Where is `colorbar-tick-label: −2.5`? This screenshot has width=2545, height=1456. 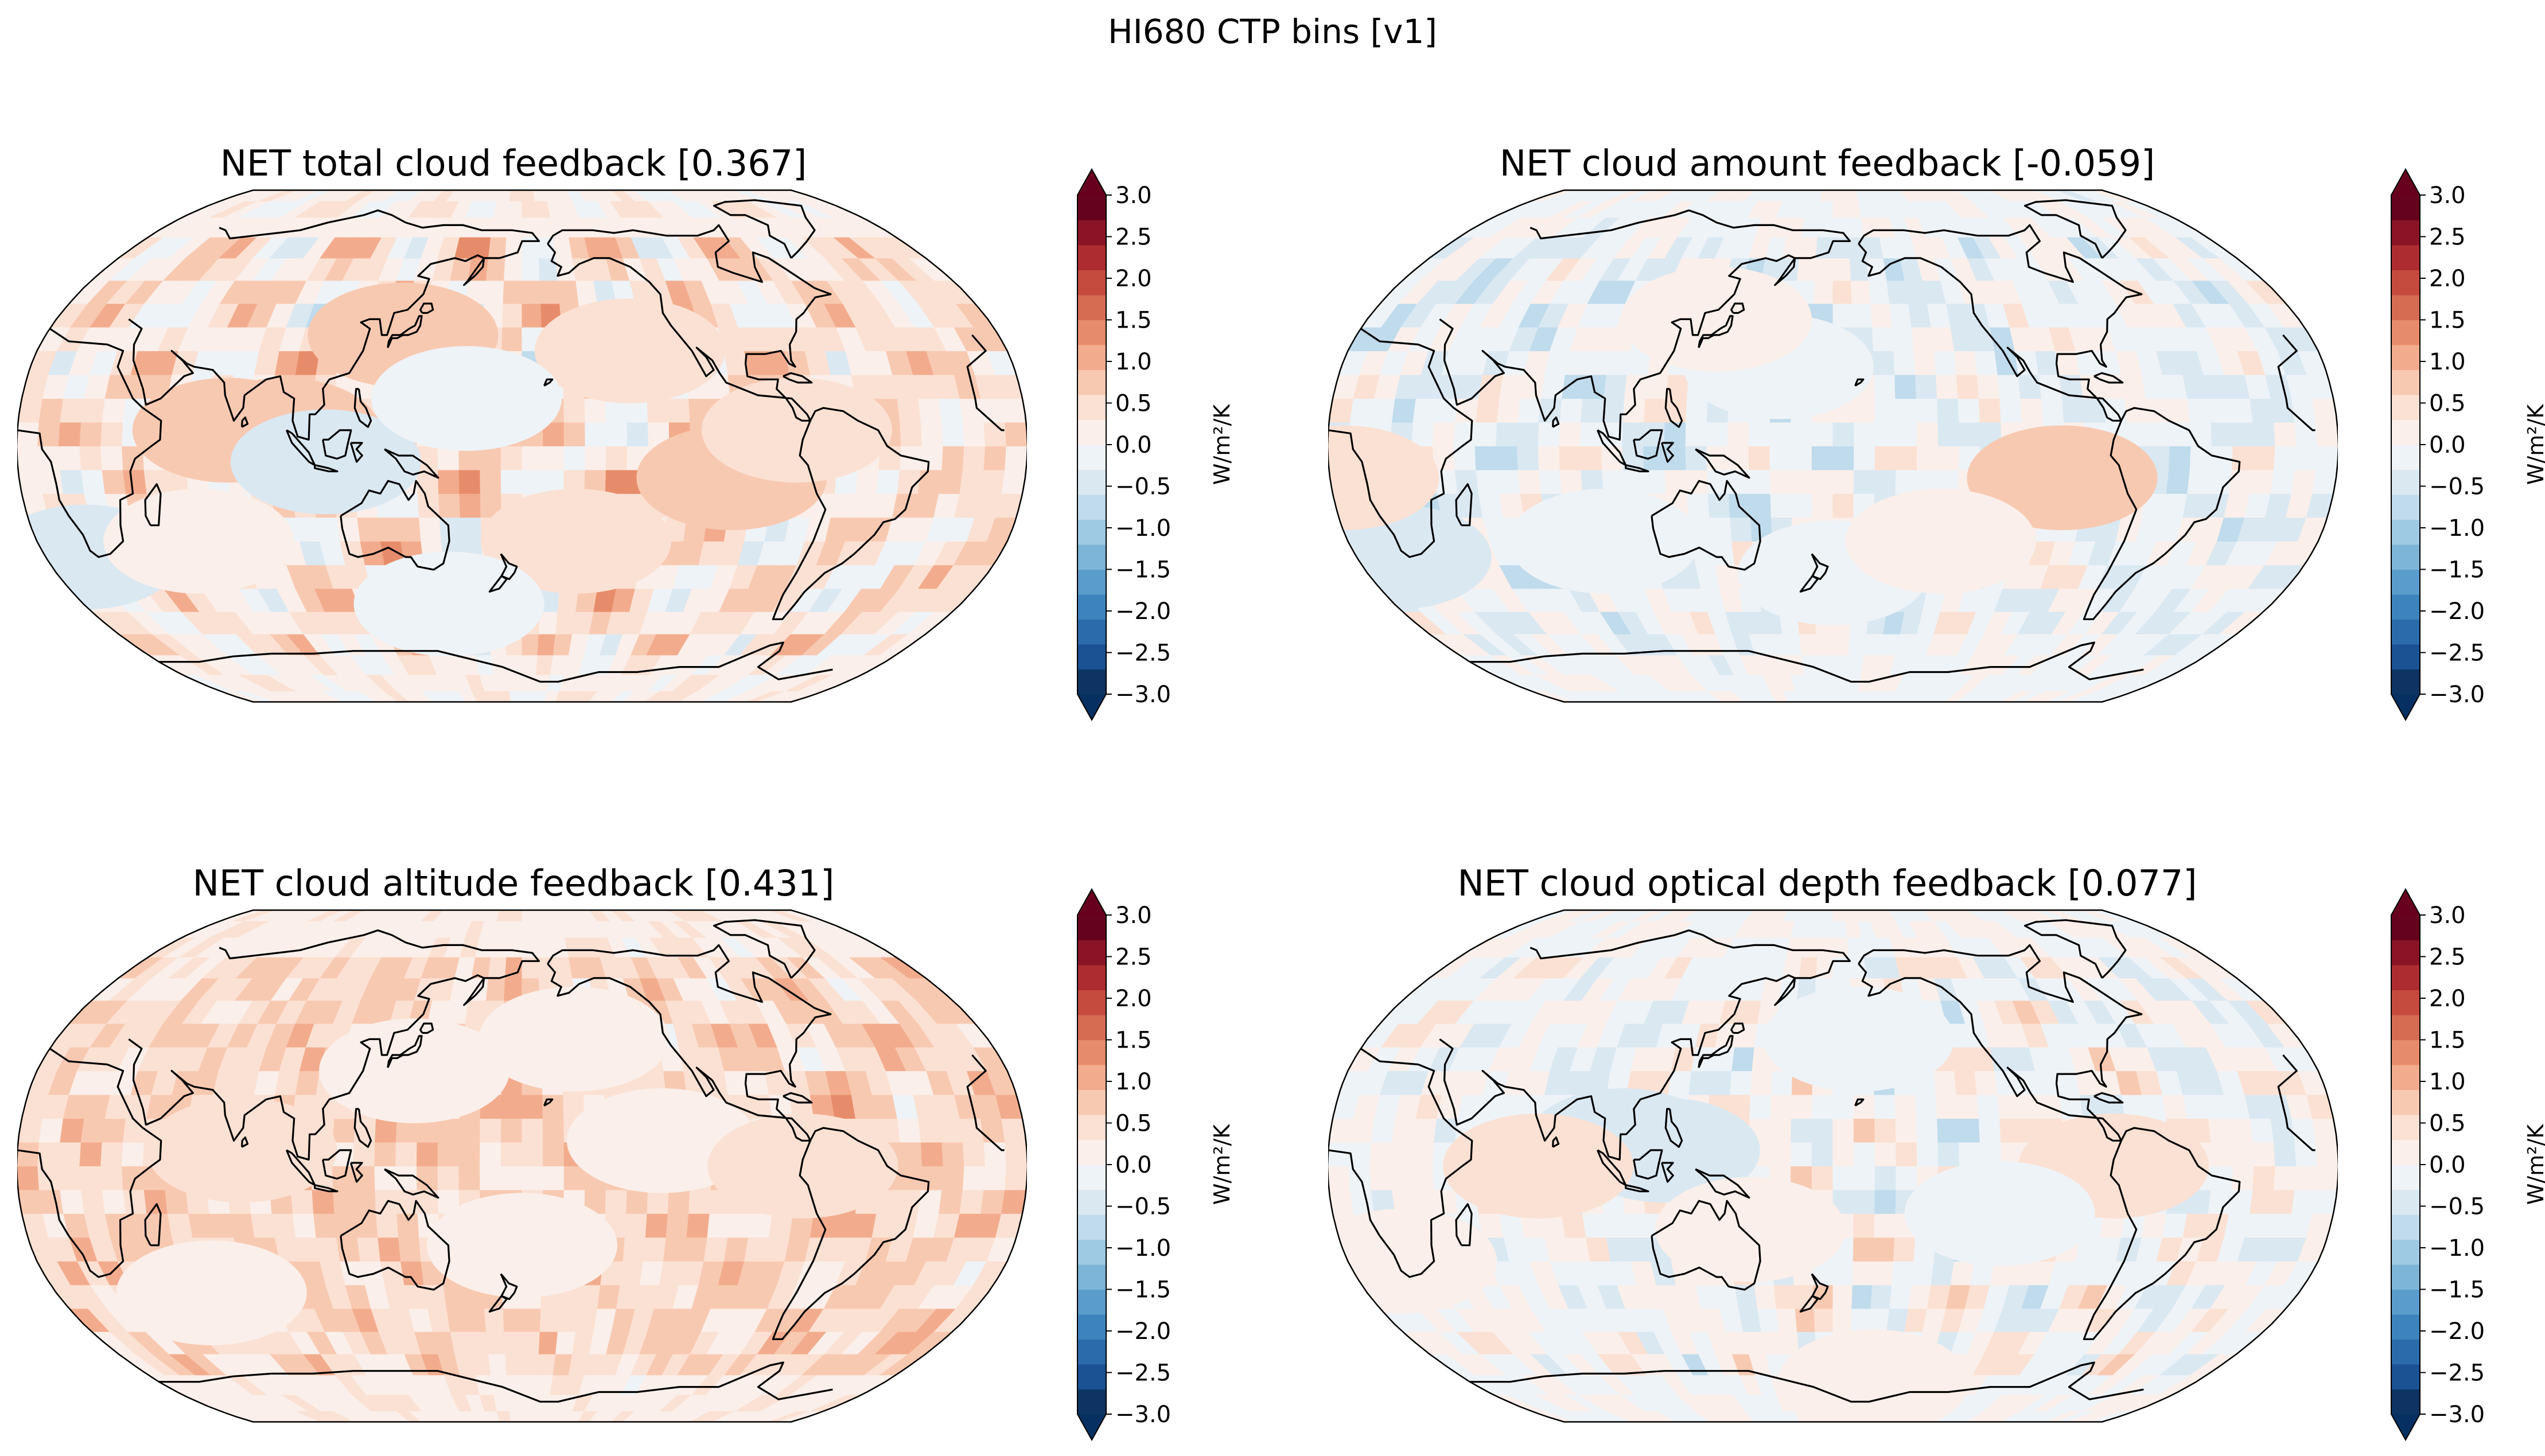 colorbar-tick-label: −2.5 is located at coordinates (1143, 654).